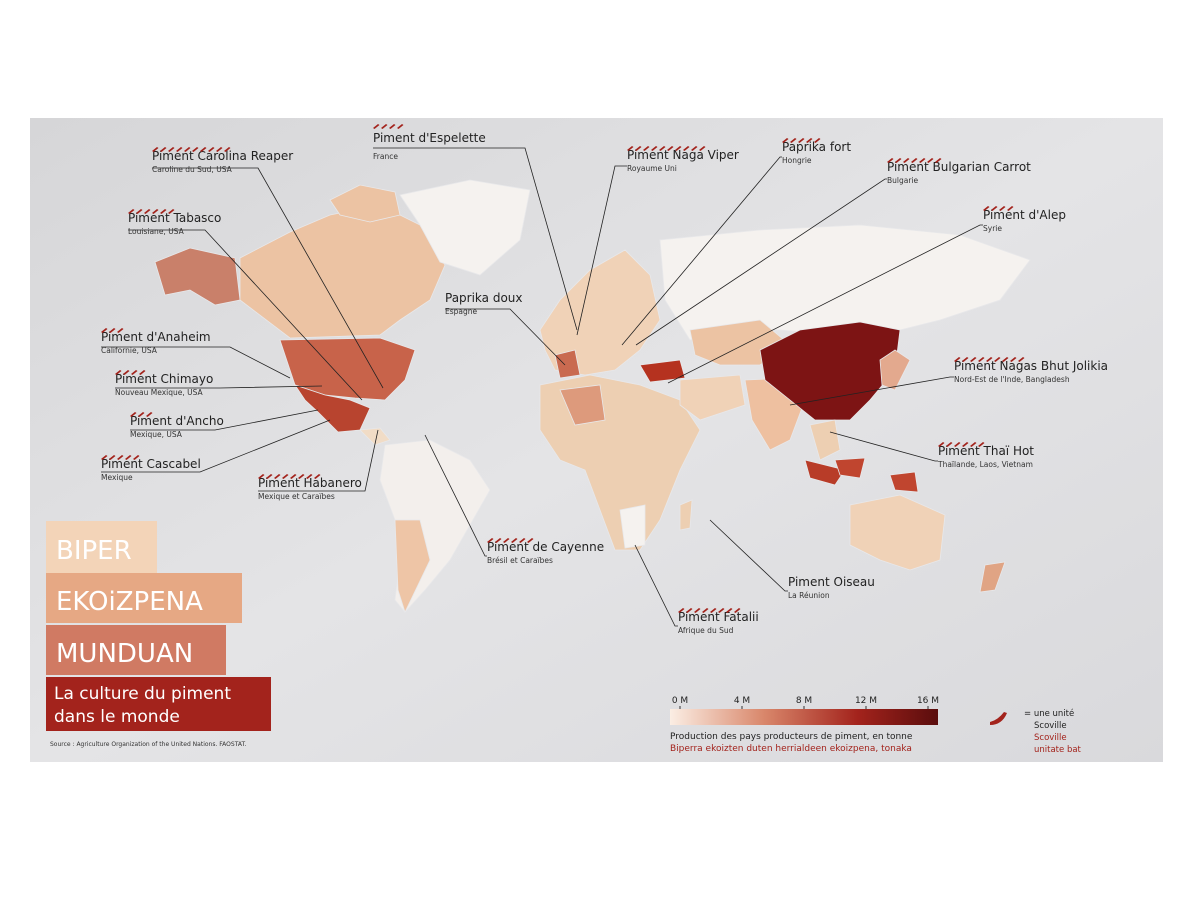 The image size is (1200, 900). I want to click on legend-tick-label: 0 M, so click(680, 701).